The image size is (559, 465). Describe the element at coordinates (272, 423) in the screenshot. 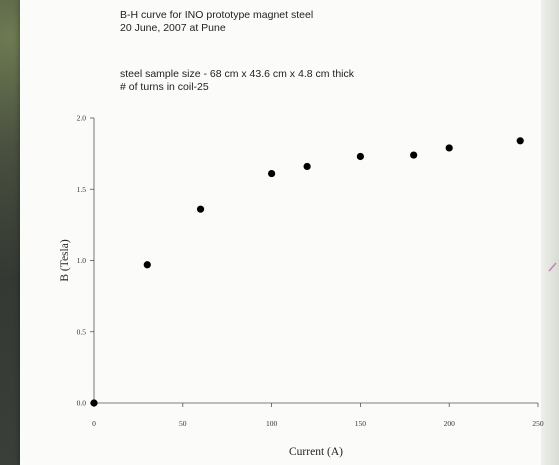

I see `x-tick-label: 100` at that location.